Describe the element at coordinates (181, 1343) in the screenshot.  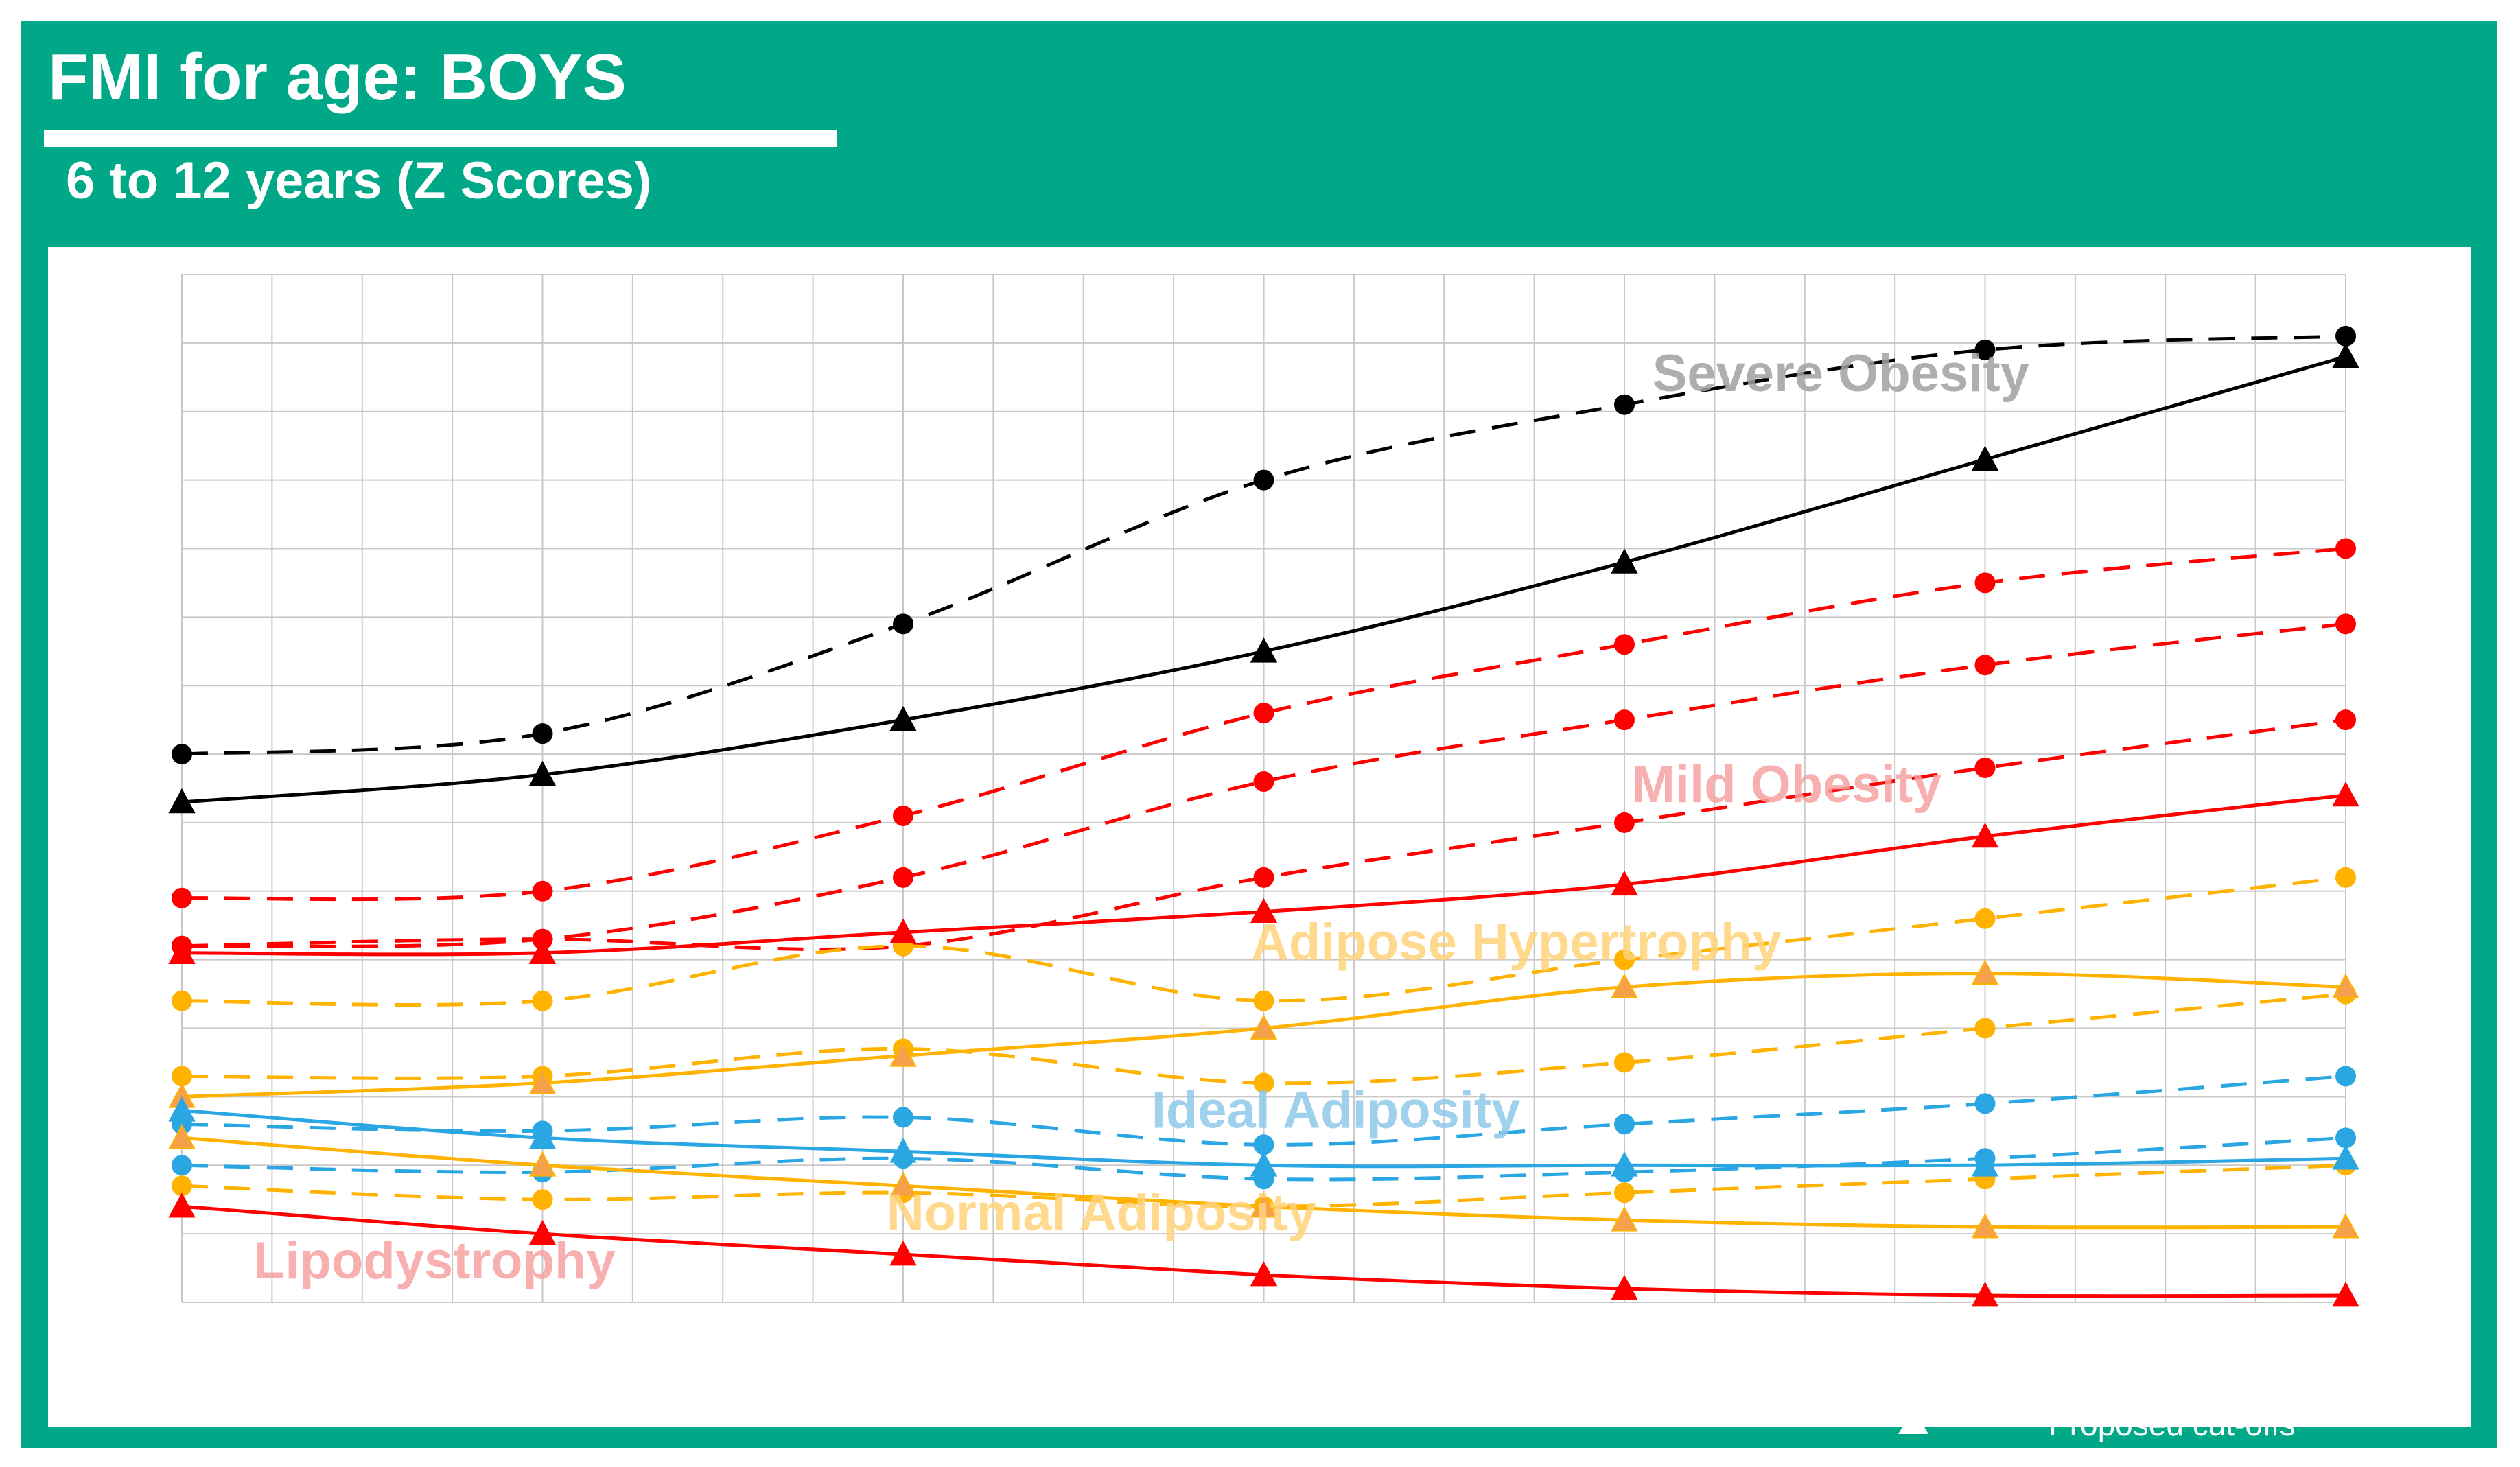
I see `x-tick-label: 6` at that location.